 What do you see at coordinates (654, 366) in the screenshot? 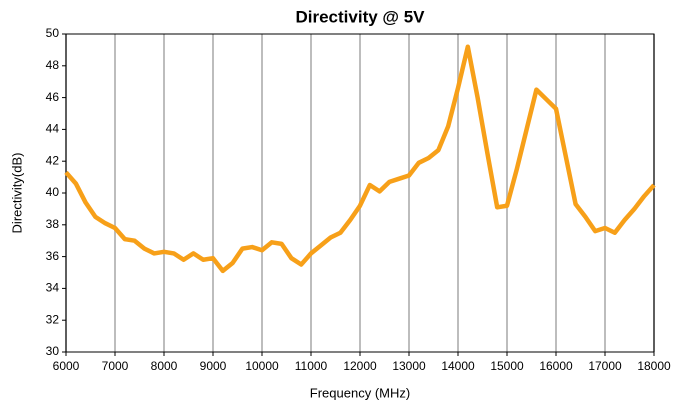
I see `x-tick-label: 18000` at bounding box center [654, 366].